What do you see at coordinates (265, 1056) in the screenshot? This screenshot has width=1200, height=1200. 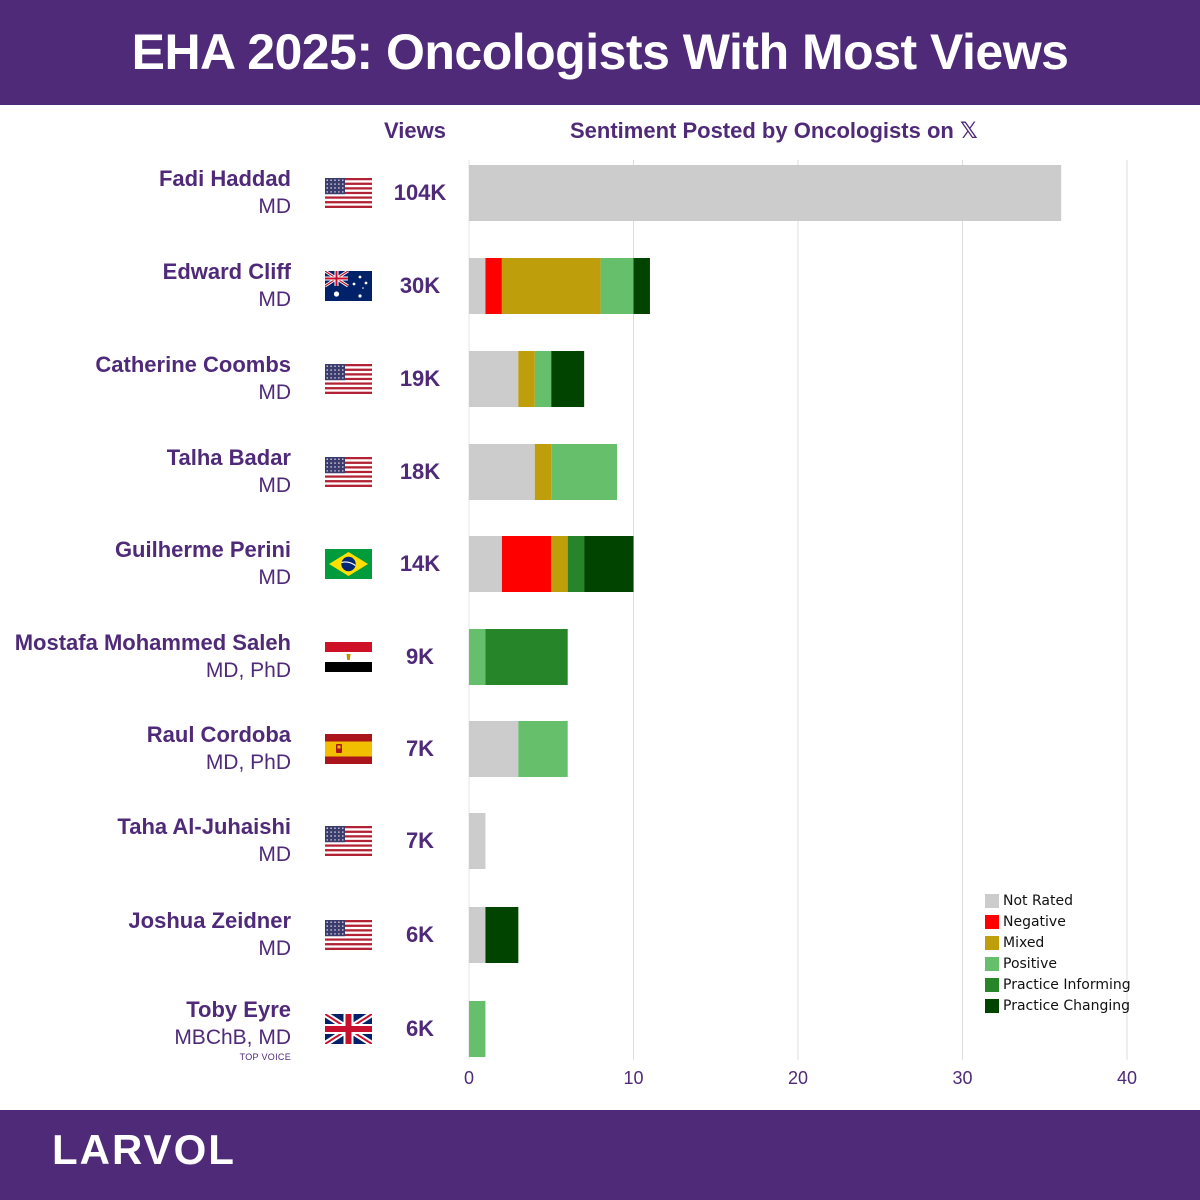 I see `top-voice-badge: TOP VOICE` at bounding box center [265, 1056].